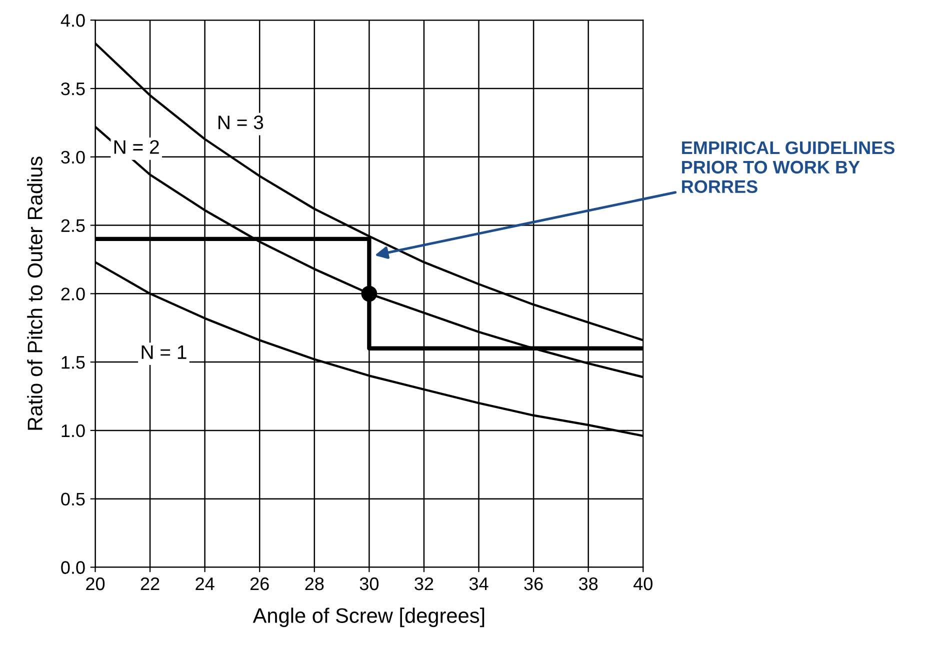 This screenshot has height=649, width=943. I want to click on y-tick-label: 3.5, so click(73, 89).